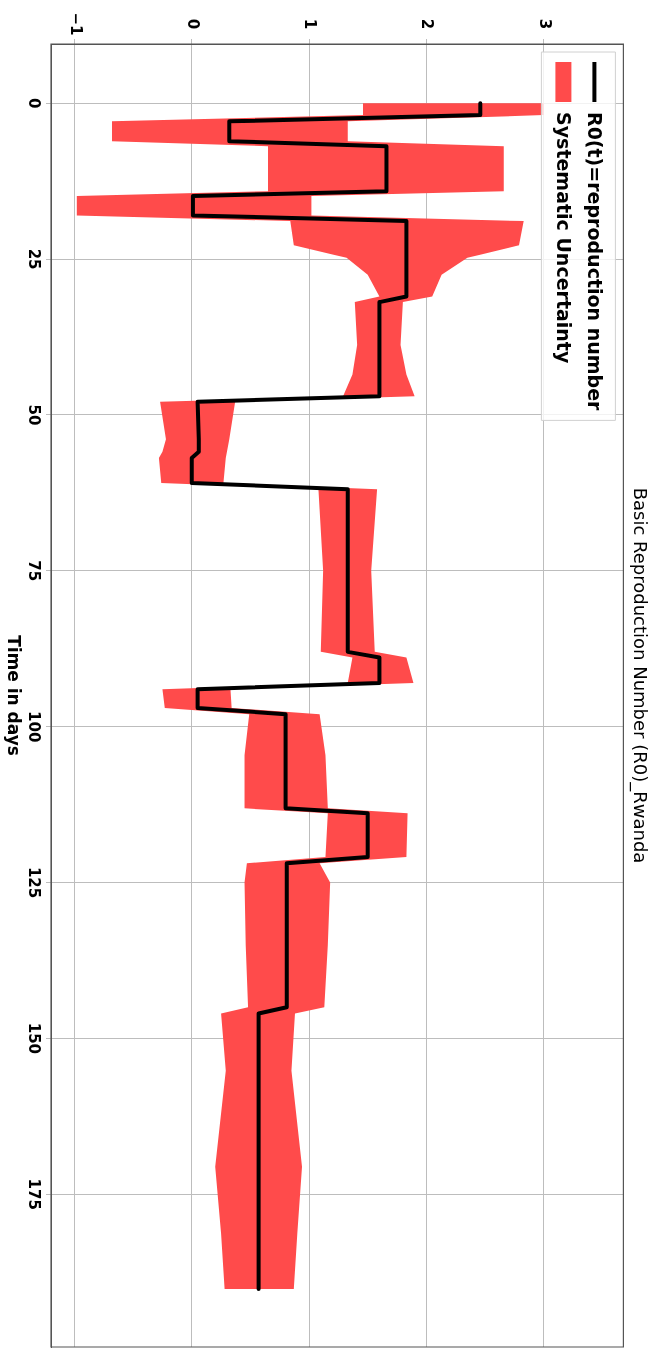 The width and height of the screenshot is (653, 1362). I want to click on x-tick-label: 1, so click(310, 24).